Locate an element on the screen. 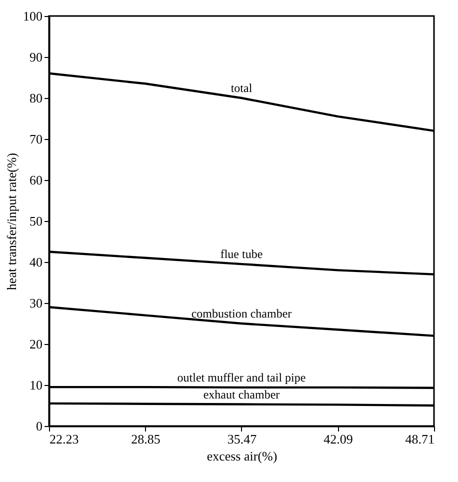 This screenshot has width=458, height=482. y-tick-label: 0 is located at coordinates (39, 426).